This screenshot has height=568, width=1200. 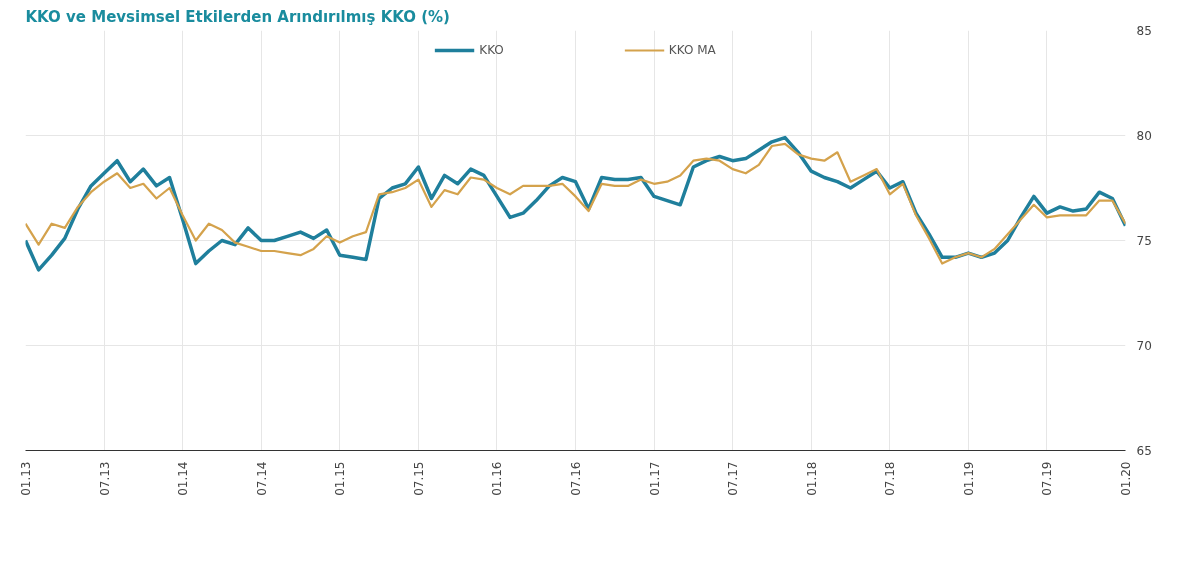 What do you see at coordinates (497, 478) in the screenshot?
I see `x-tick-label: 01.16` at bounding box center [497, 478].